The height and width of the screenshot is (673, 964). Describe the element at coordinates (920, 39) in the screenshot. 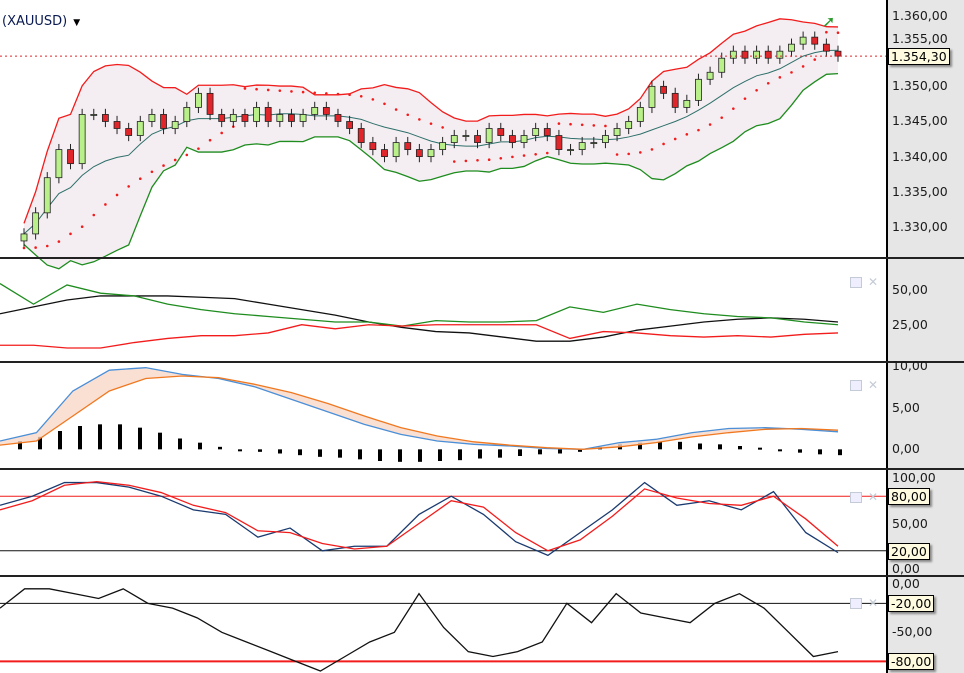

I see `axis-tick-label: 1.355,00` at that location.